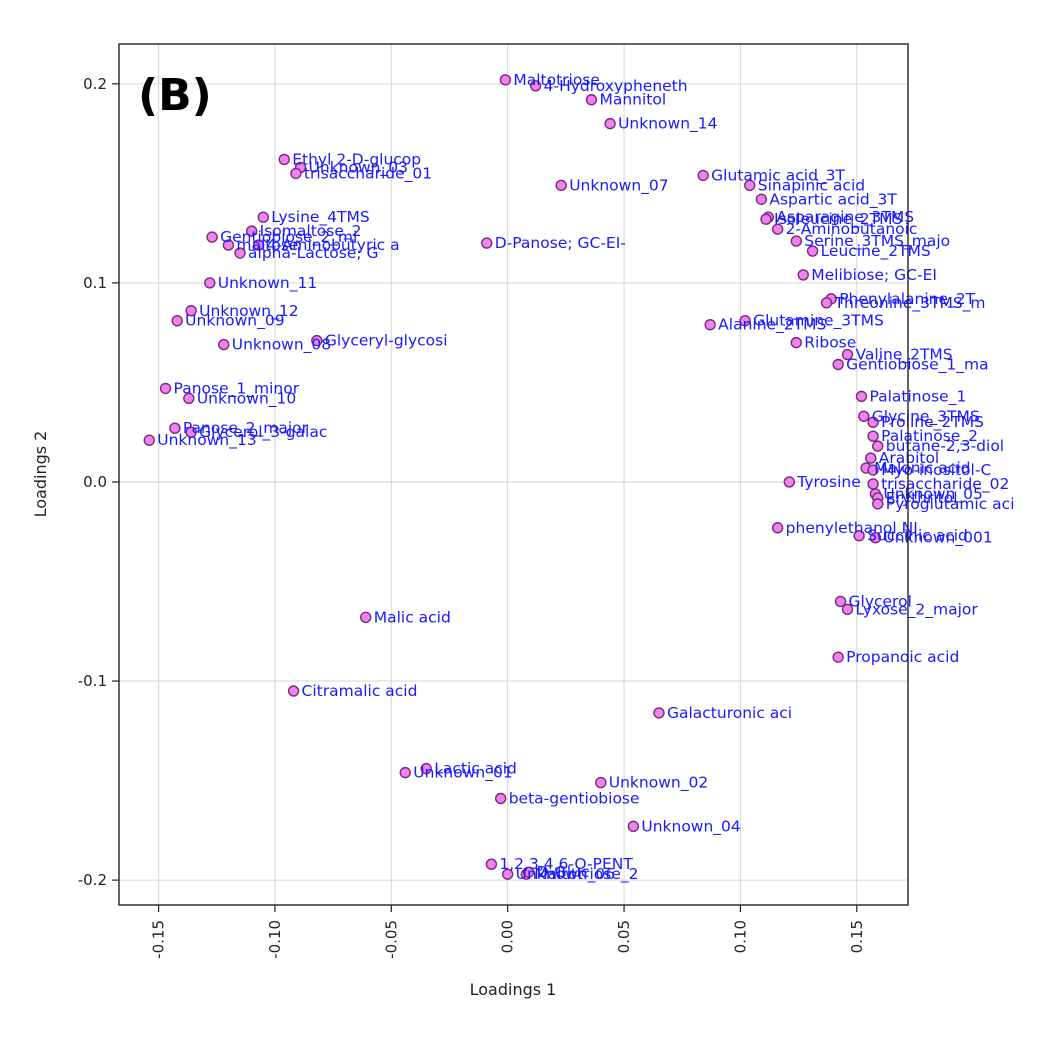 The height and width of the screenshot is (1045, 1049). Describe the element at coordinates (852, 528) in the screenshot. I see `point-label: phenylethanol NI` at that location.